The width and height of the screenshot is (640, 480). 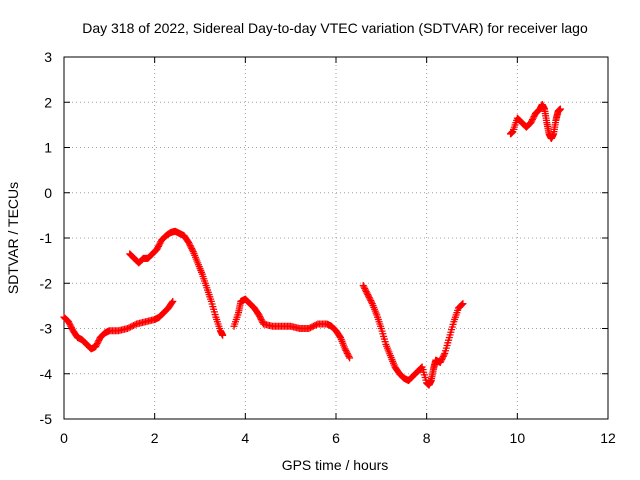 What do you see at coordinates (48, 193) in the screenshot?
I see `y-tick-label: 0` at bounding box center [48, 193].